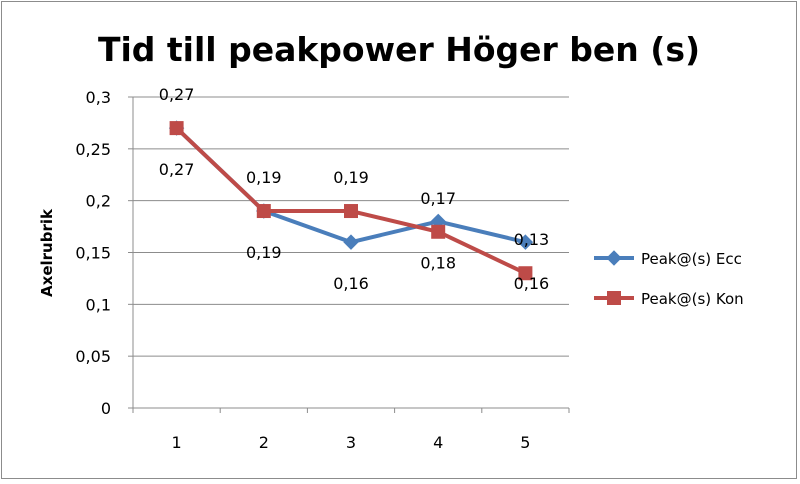  What do you see at coordinates (93, 356) in the screenshot?
I see `y-tick-label: 0,05` at bounding box center [93, 356].